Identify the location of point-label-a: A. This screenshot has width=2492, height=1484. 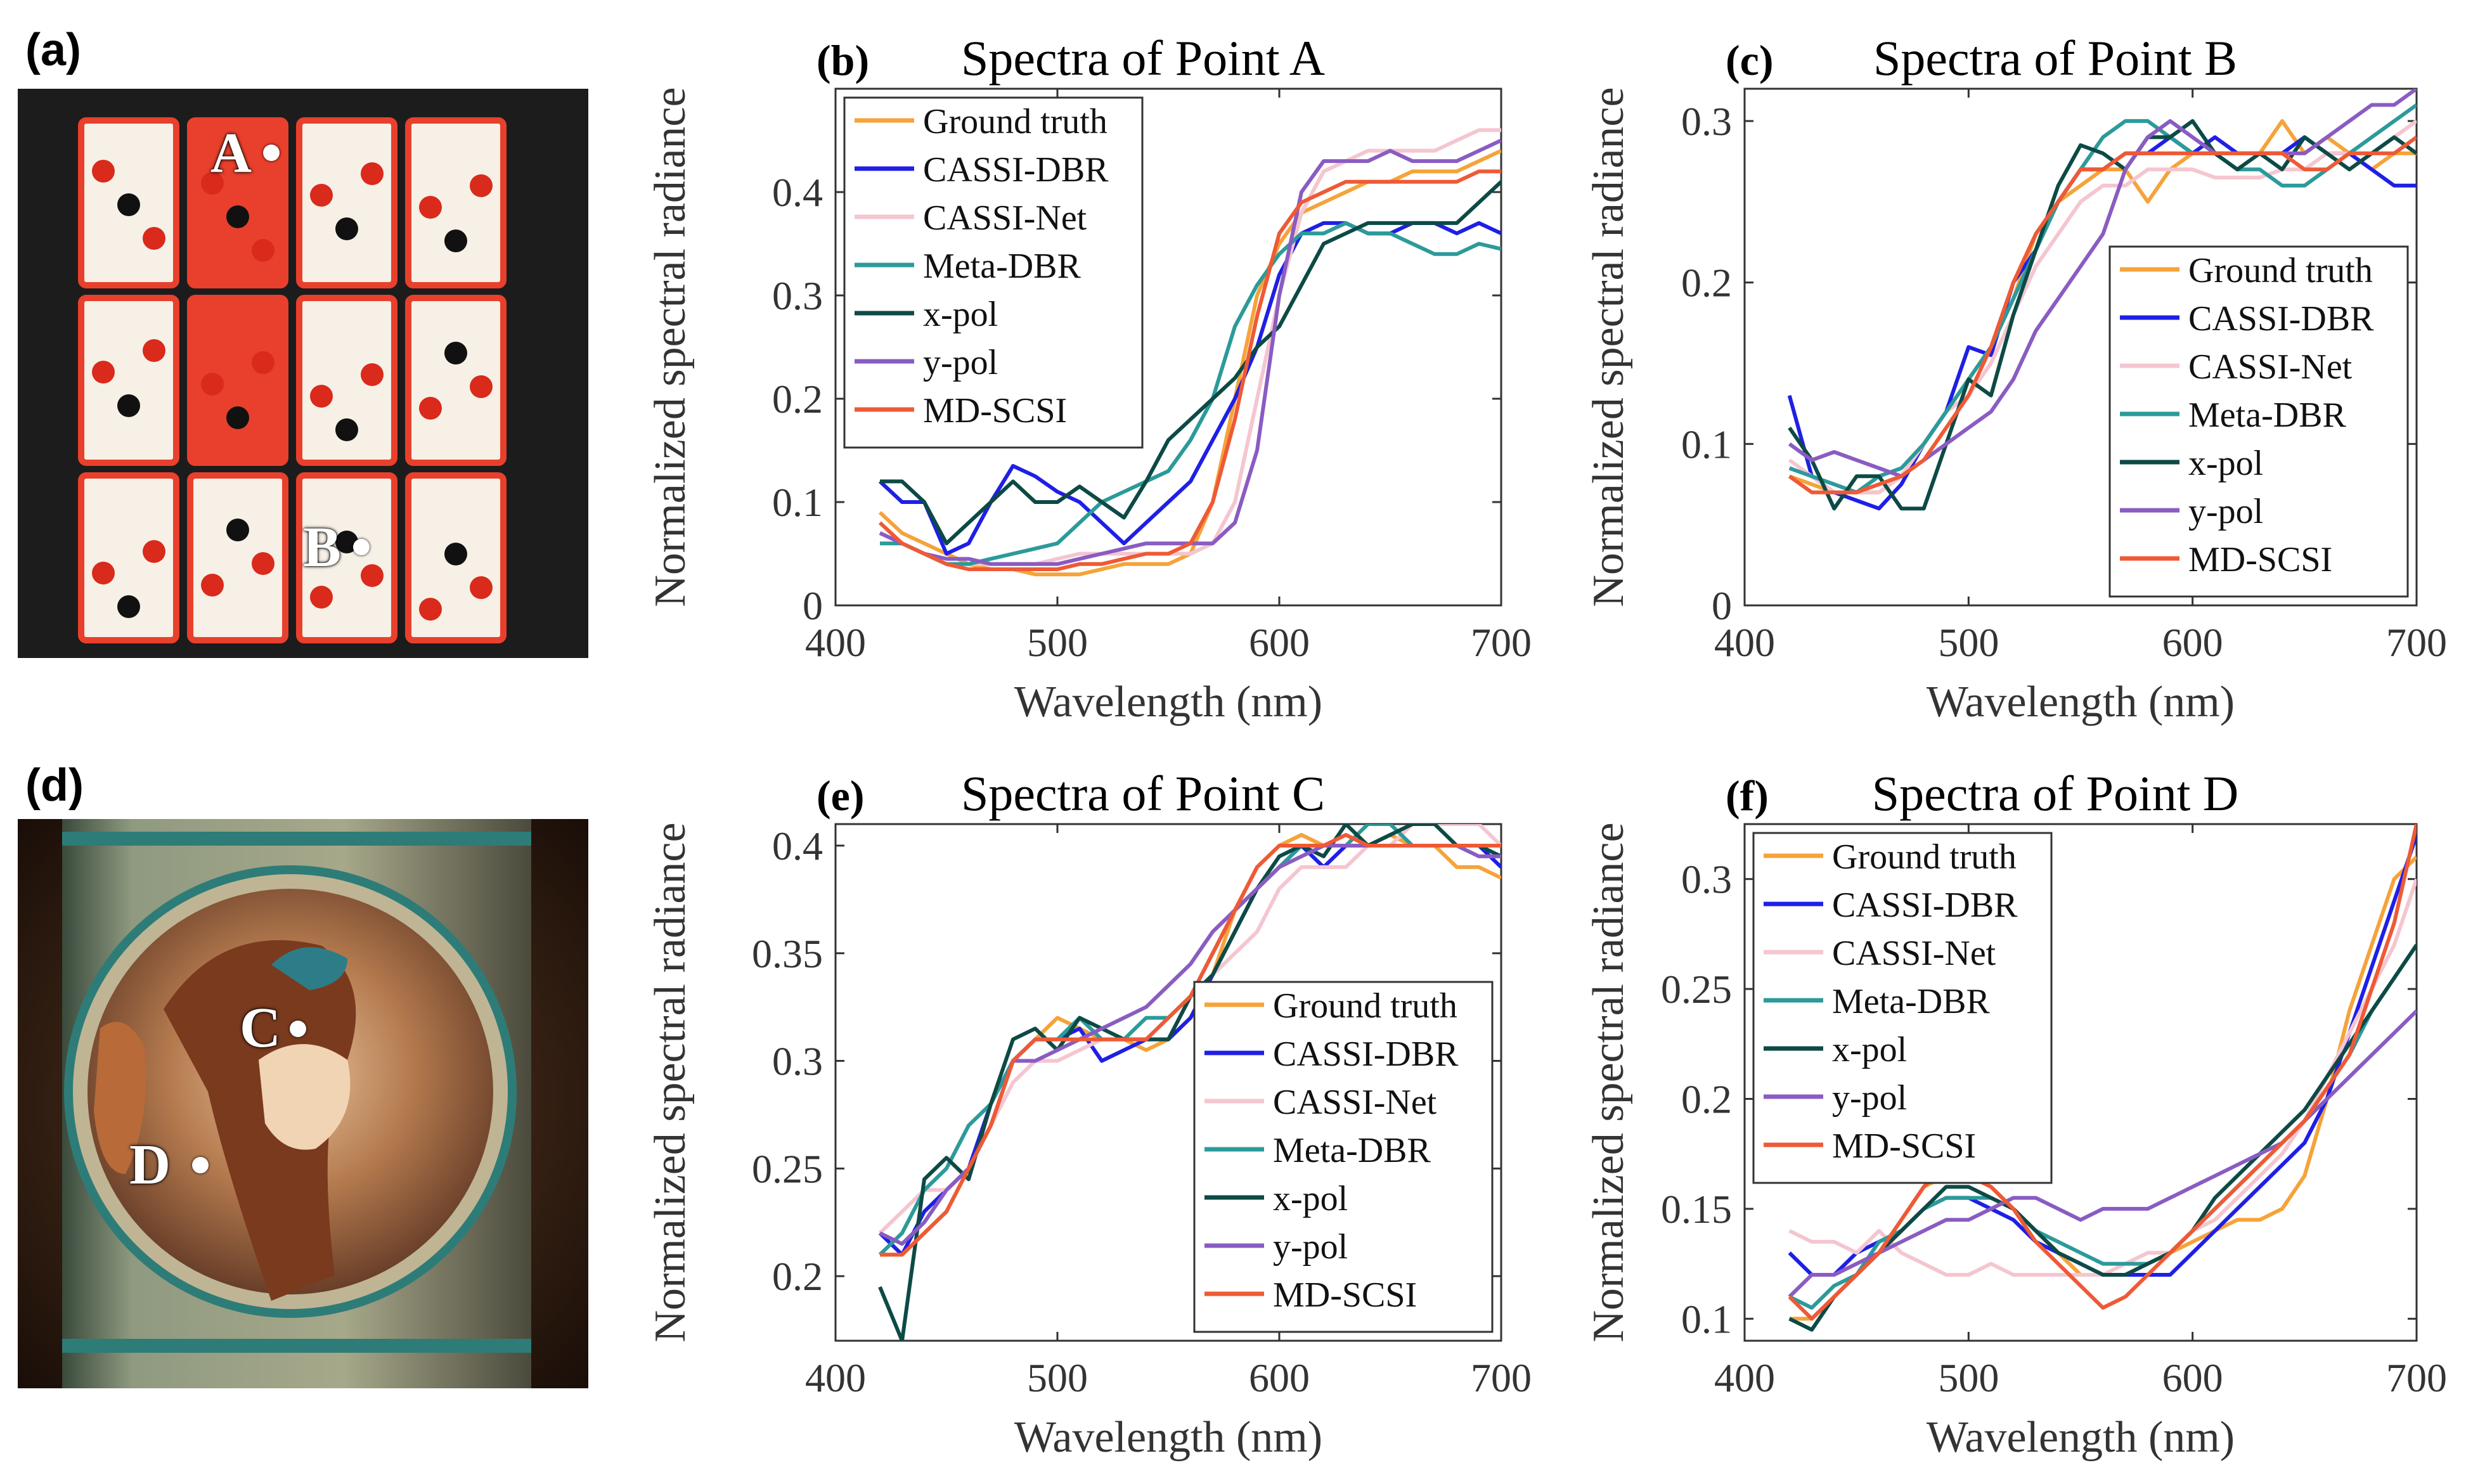
(231, 153).